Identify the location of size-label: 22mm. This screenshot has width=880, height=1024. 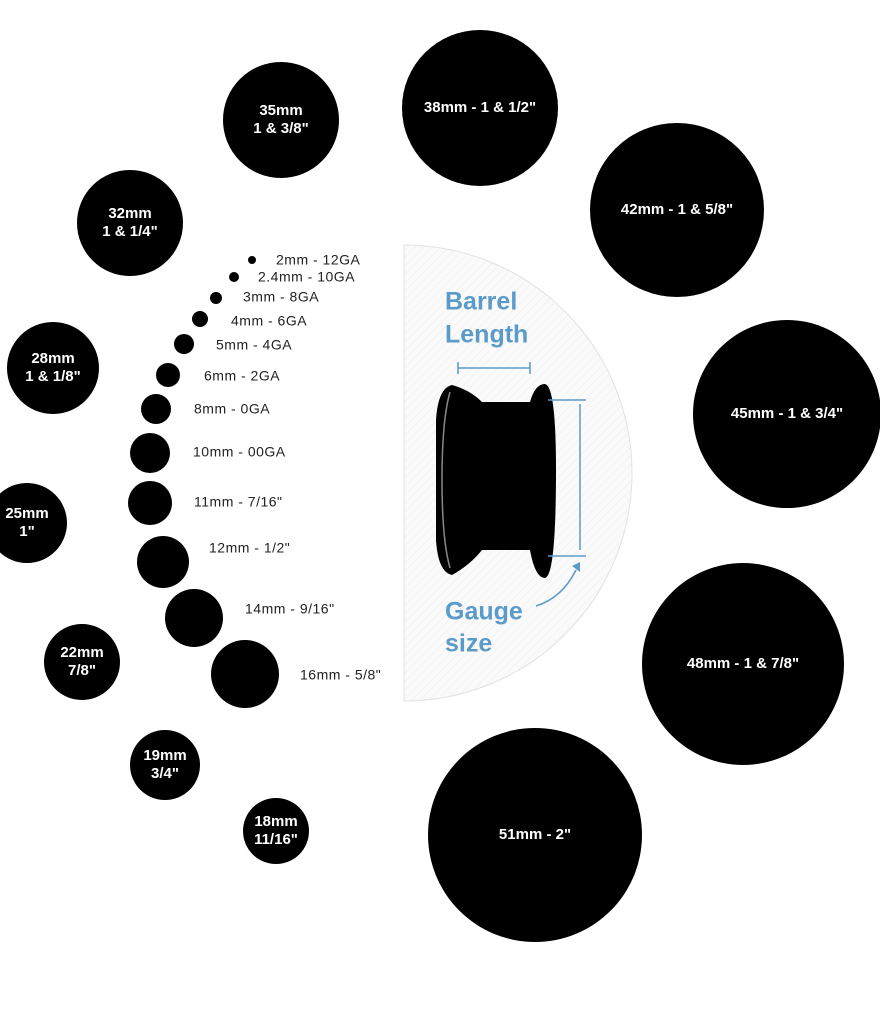
(81, 652).